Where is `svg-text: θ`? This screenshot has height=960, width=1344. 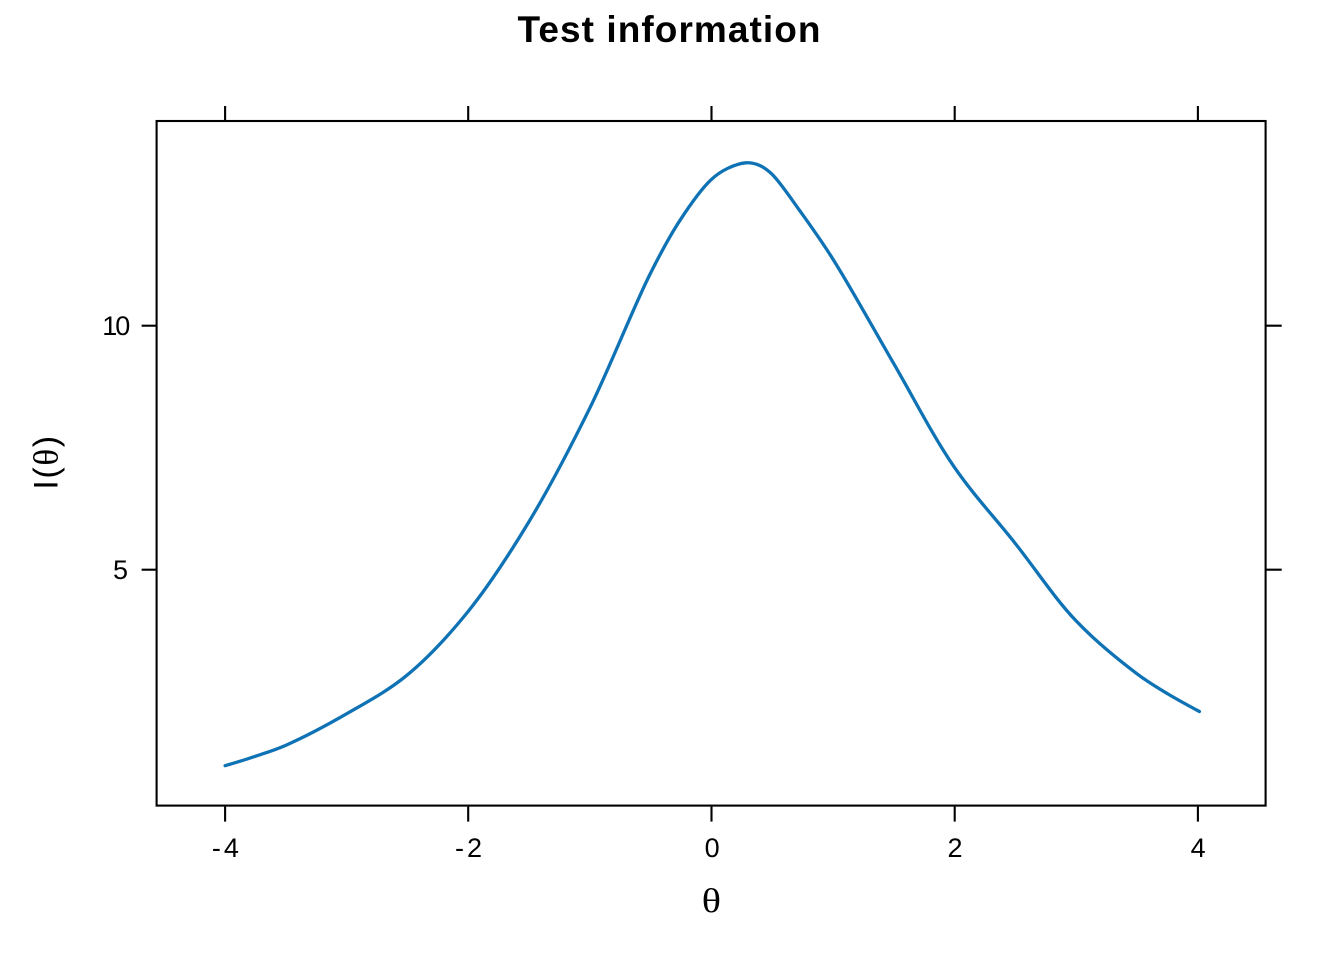 svg-text: θ is located at coordinates (711, 901).